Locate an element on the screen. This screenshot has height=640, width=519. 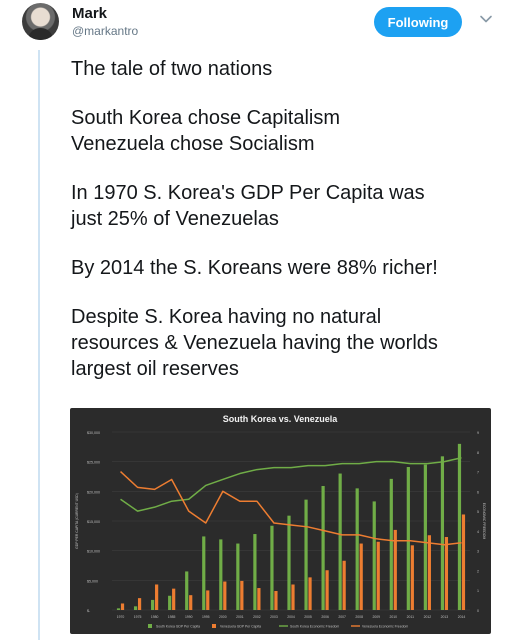
user-handle: @markantro is located at coordinates (105, 31).